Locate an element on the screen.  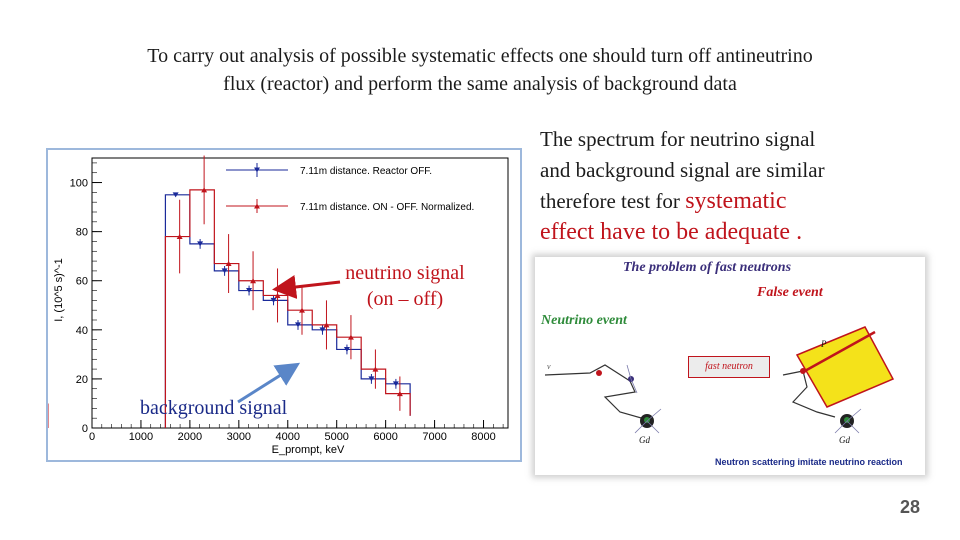
fast-neutron-label: fast neutron is located at coordinates (729, 367).